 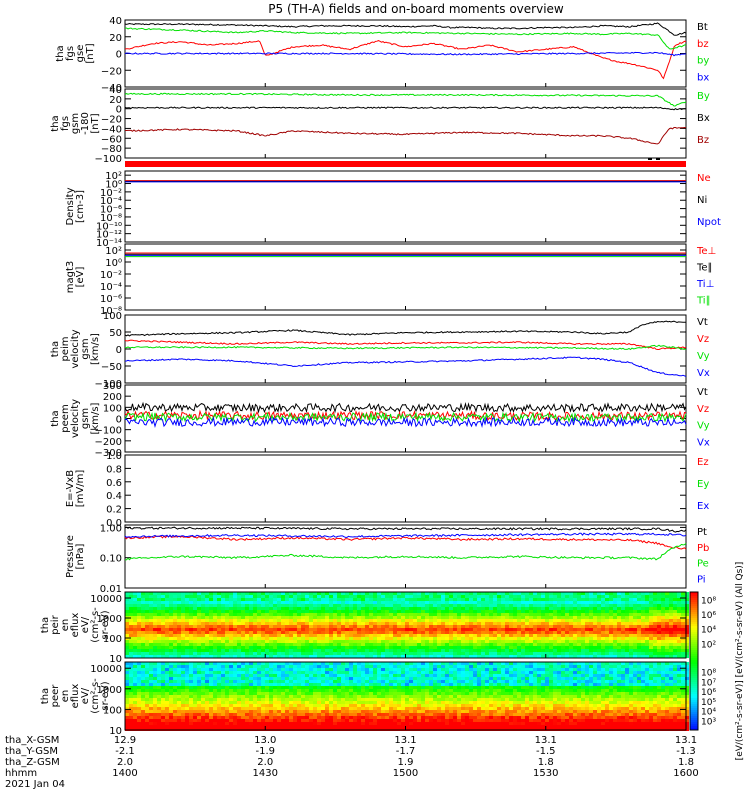 I want to click on y-tick-label: 20, so click(x=115, y=100).